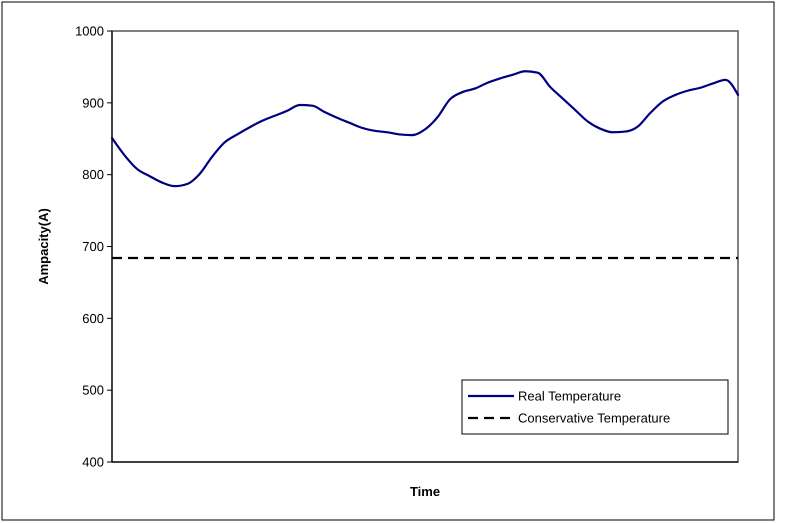 Image resolution: width=790 pixels, height=523 pixels. I want to click on y-tick-label: 900, so click(93, 102).